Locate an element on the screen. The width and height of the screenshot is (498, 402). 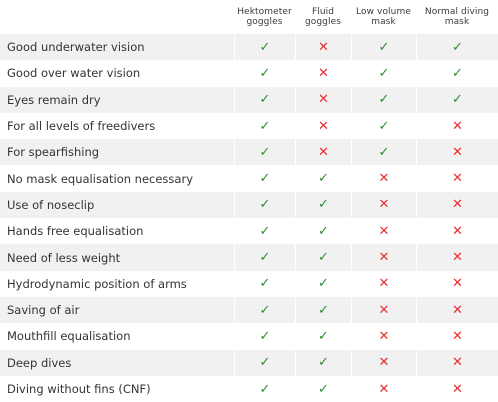
feature-label: Good over water vision is located at coordinates (74, 73).